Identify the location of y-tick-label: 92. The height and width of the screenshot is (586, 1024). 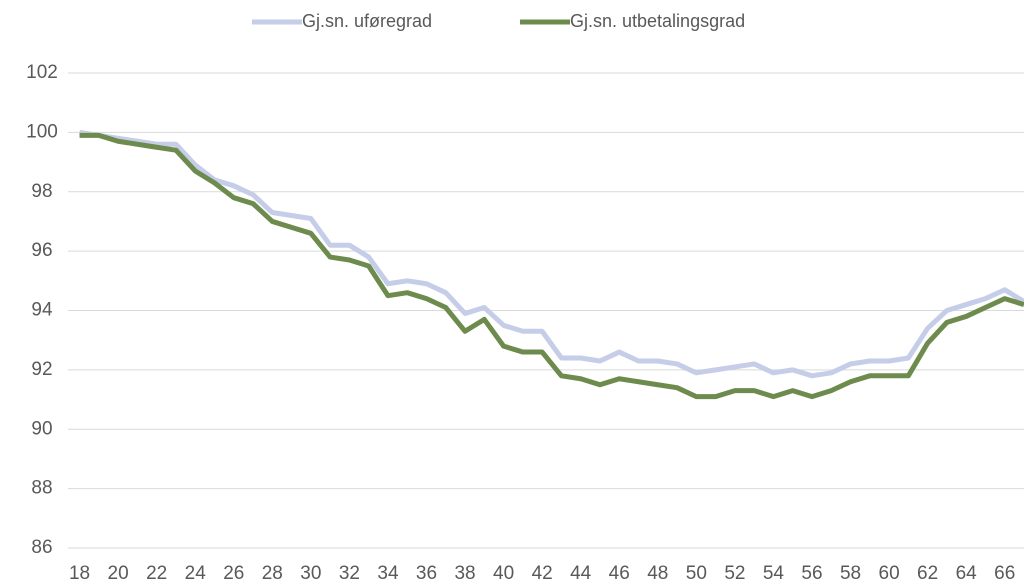
(41, 369).